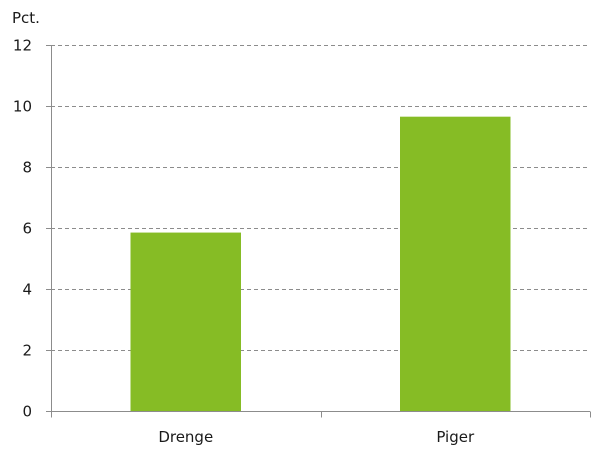 The width and height of the screenshot is (600, 449). Describe the element at coordinates (316, 437) in the screenshot. I see `x-tick-labels: Drenge Piger` at that location.